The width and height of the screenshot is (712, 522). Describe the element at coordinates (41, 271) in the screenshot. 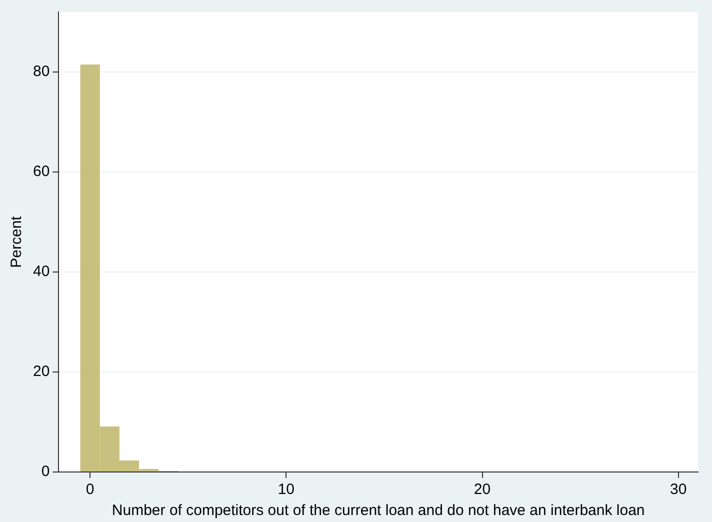

I see `y-tick-label: 40` at that location.